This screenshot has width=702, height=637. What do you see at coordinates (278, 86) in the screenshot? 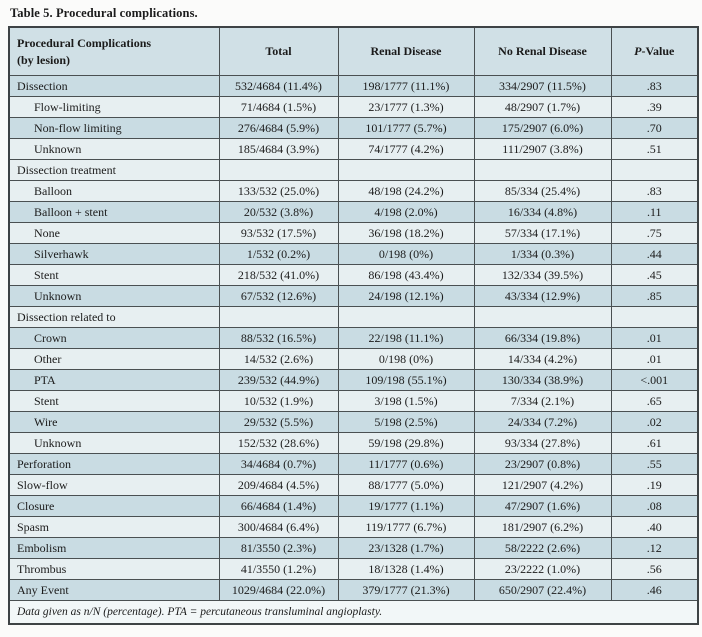
I see `total-cell: 532/4684 (11.4%)` at bounding box center [278, 86].